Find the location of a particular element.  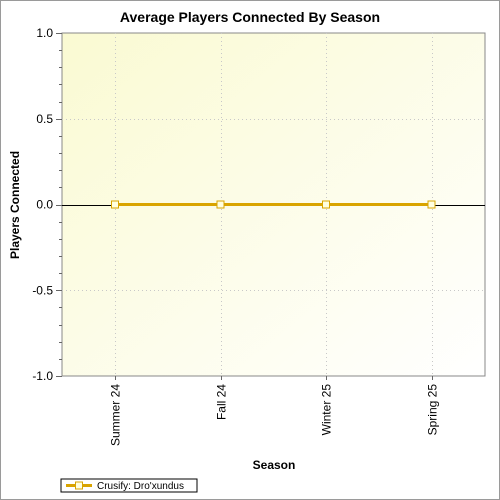

series-layer is located at coordinates (273, 204).